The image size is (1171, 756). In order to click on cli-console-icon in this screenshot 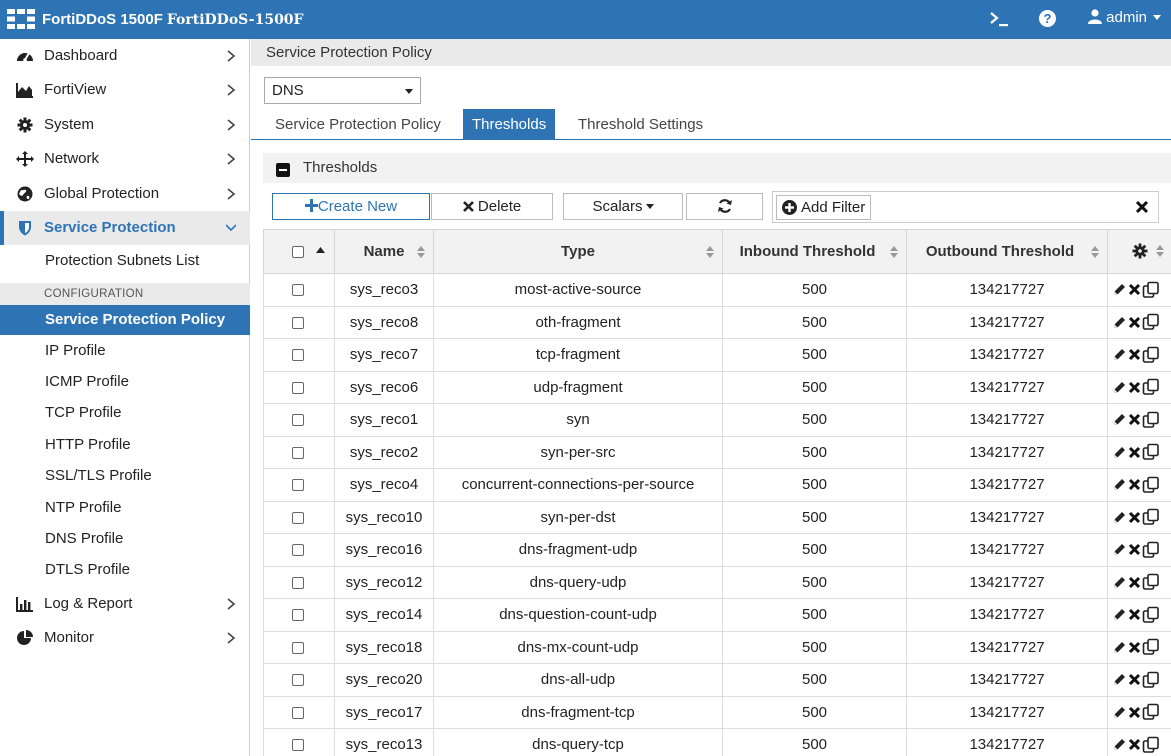, I will do `click(999, 19)`.